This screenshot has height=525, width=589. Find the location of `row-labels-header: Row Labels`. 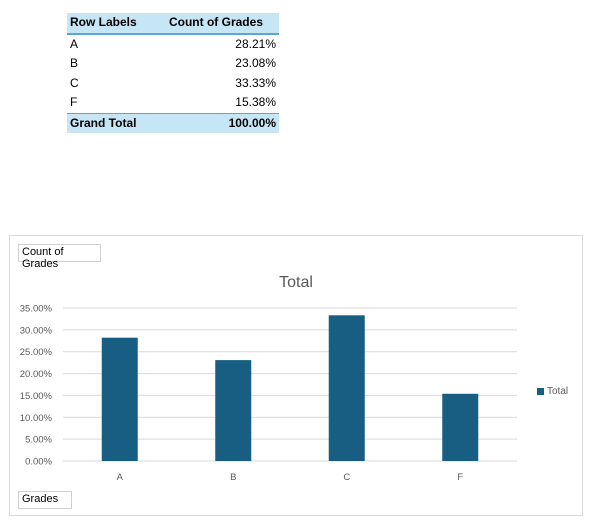

row-labels-header: Row Labels is located at coordinates (103, 22).